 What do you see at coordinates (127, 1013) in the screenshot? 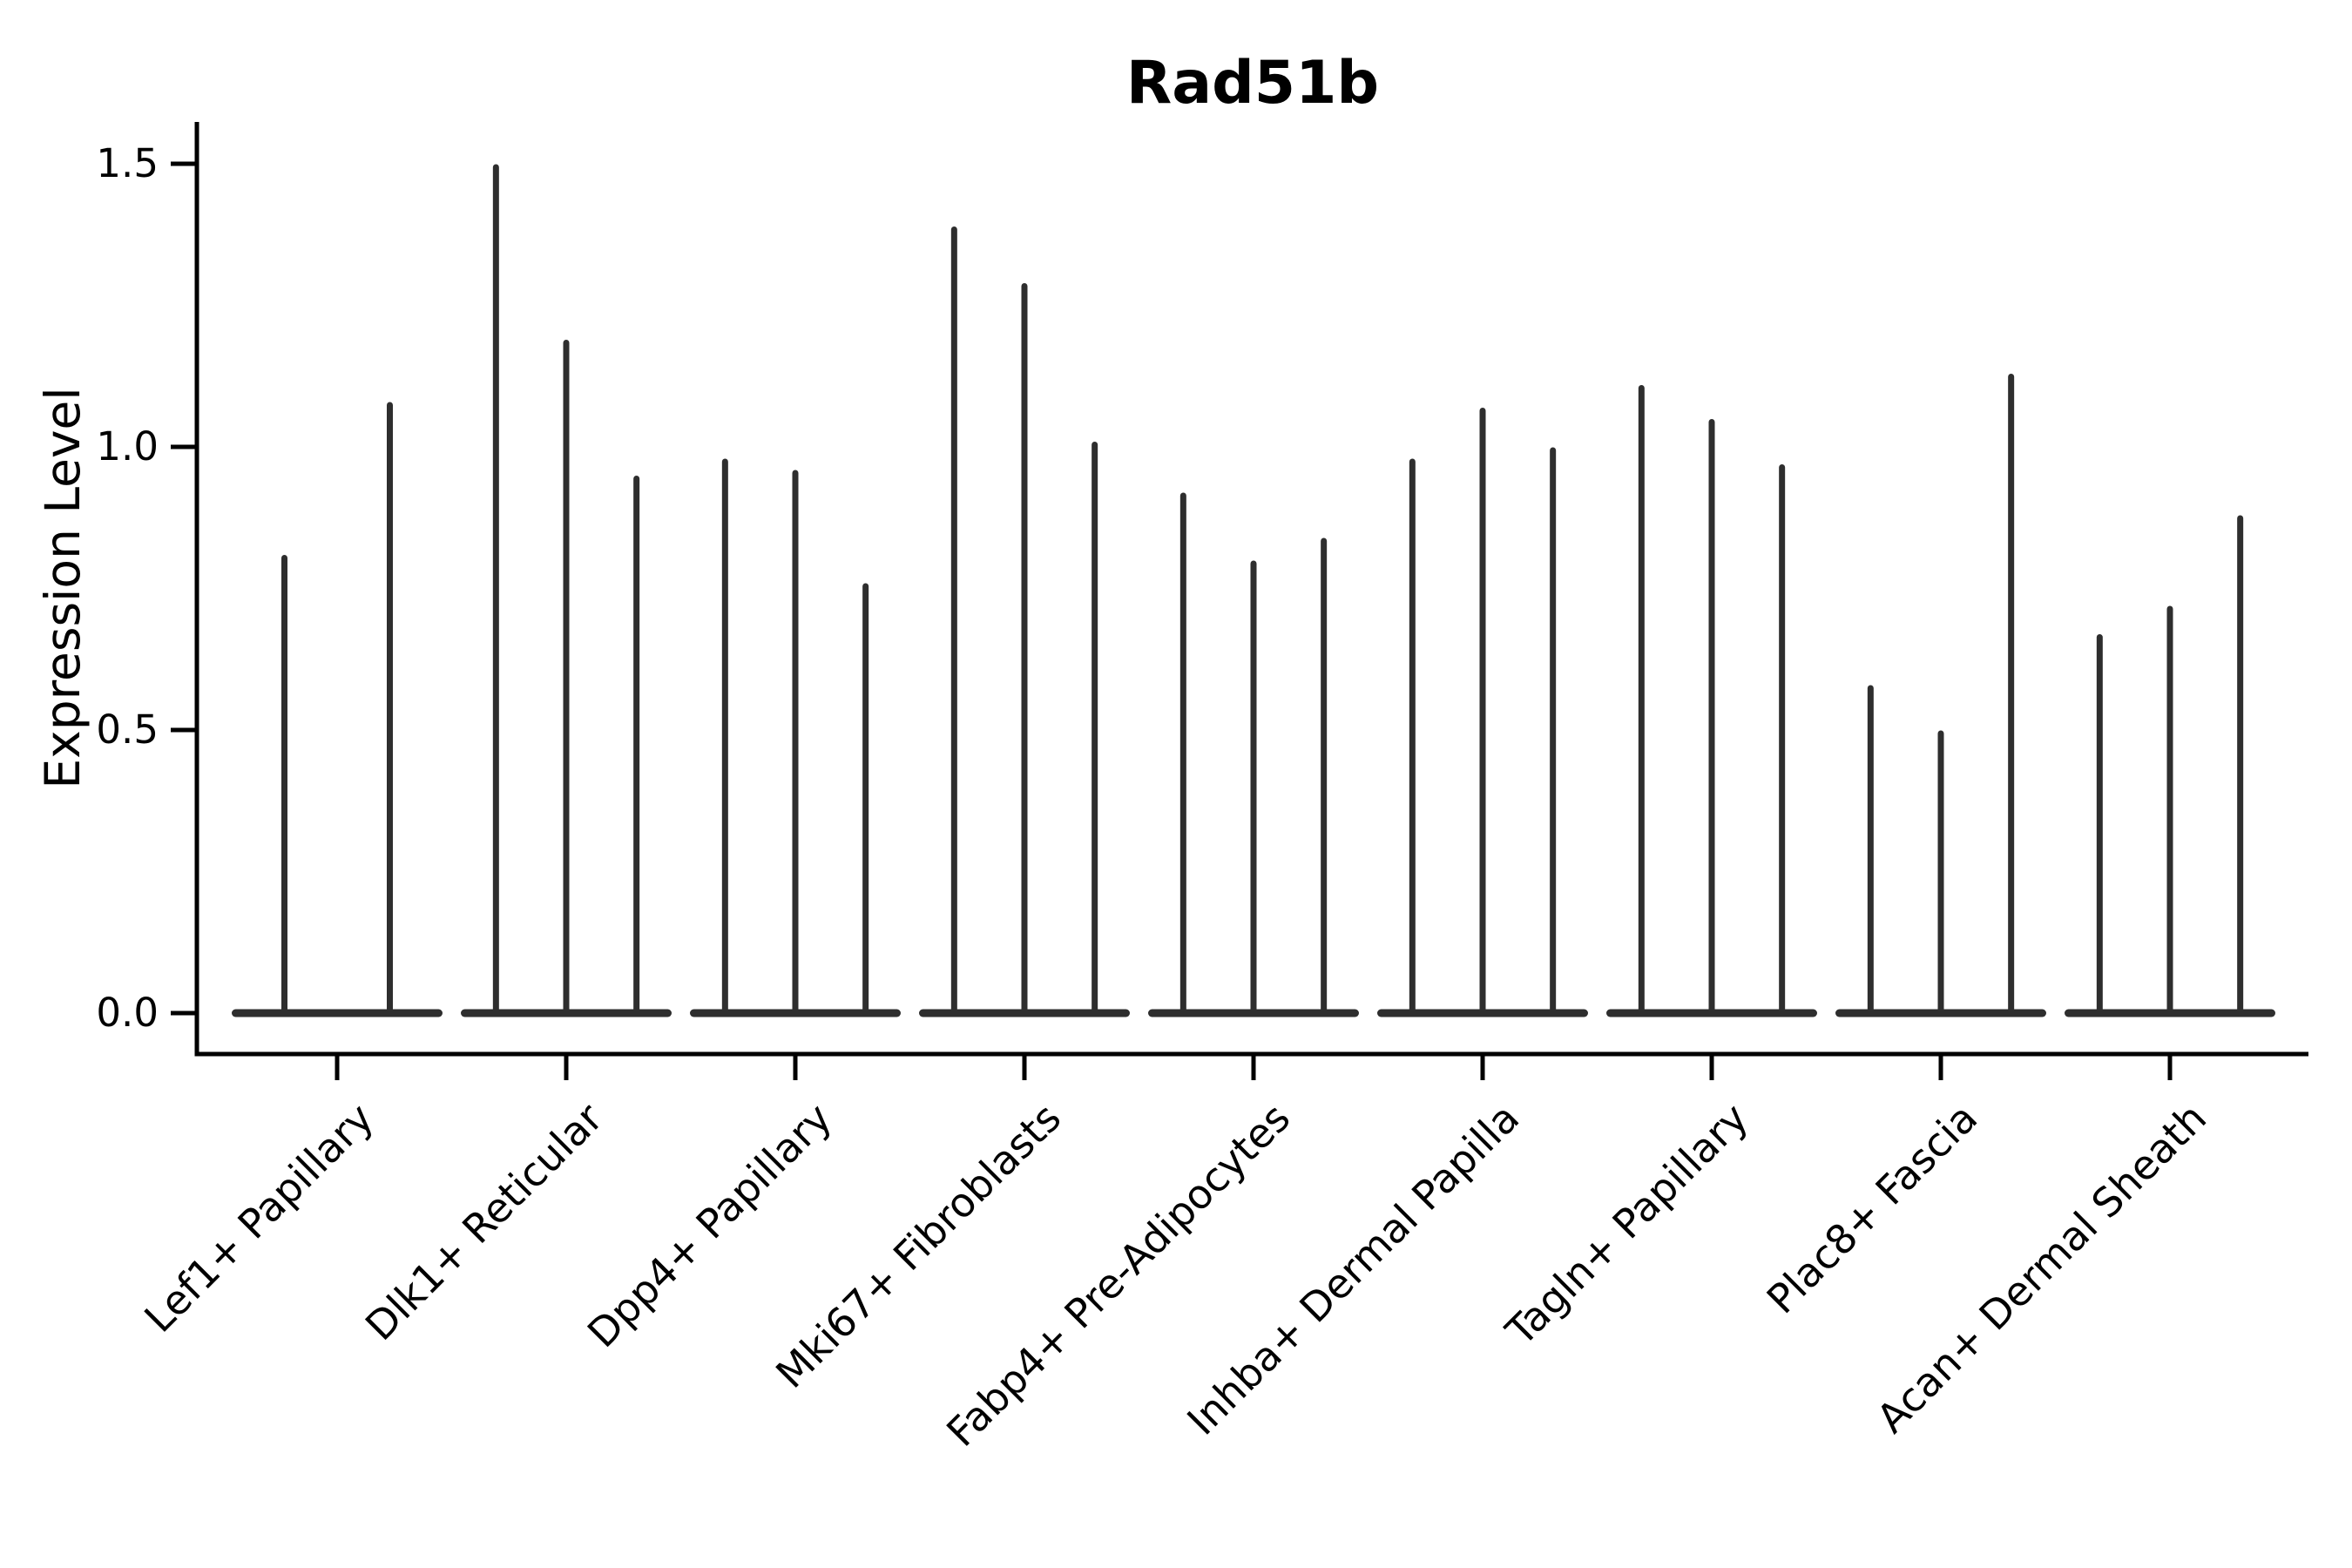
I see `y-tick-label-0.0: 0.0` at bounding box center [127, 1013].